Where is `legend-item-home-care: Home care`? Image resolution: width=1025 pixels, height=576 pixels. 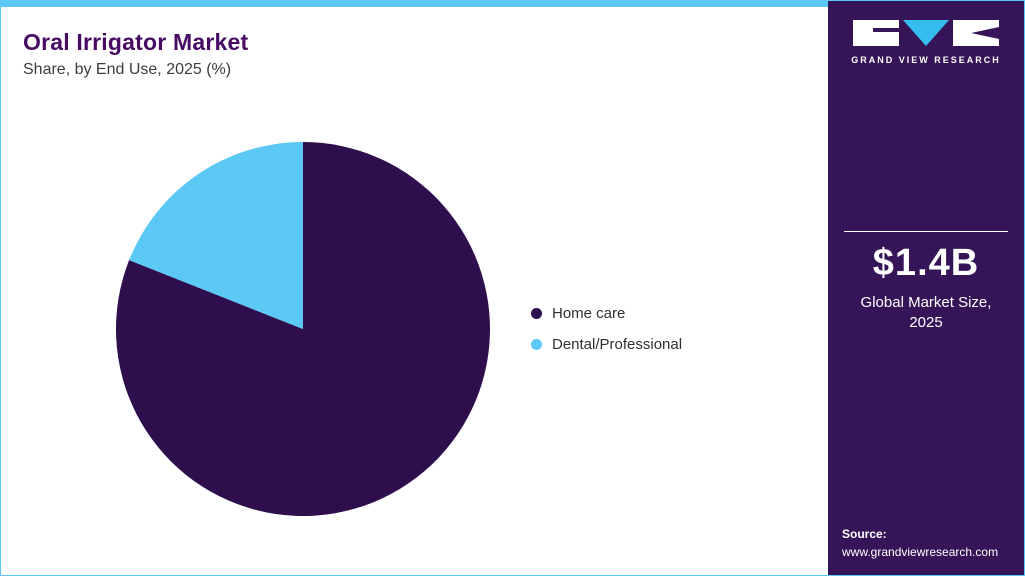 legend-item-home-care: Home care is located at coordinates (606, 313).